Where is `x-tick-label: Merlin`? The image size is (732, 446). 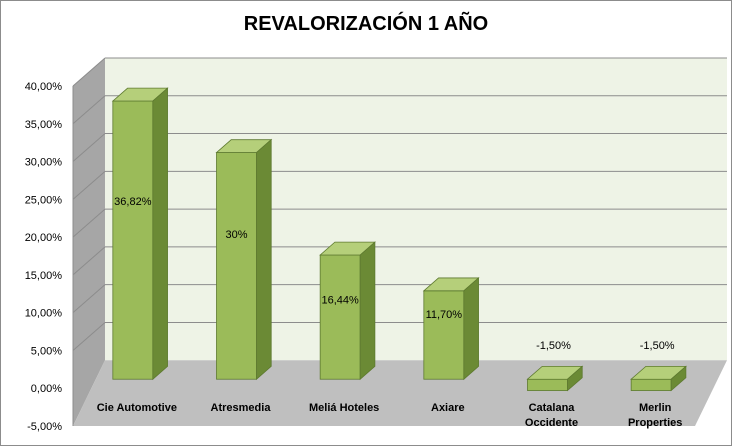 x-tick-label: Merlin is located at coordinates (655, 408).